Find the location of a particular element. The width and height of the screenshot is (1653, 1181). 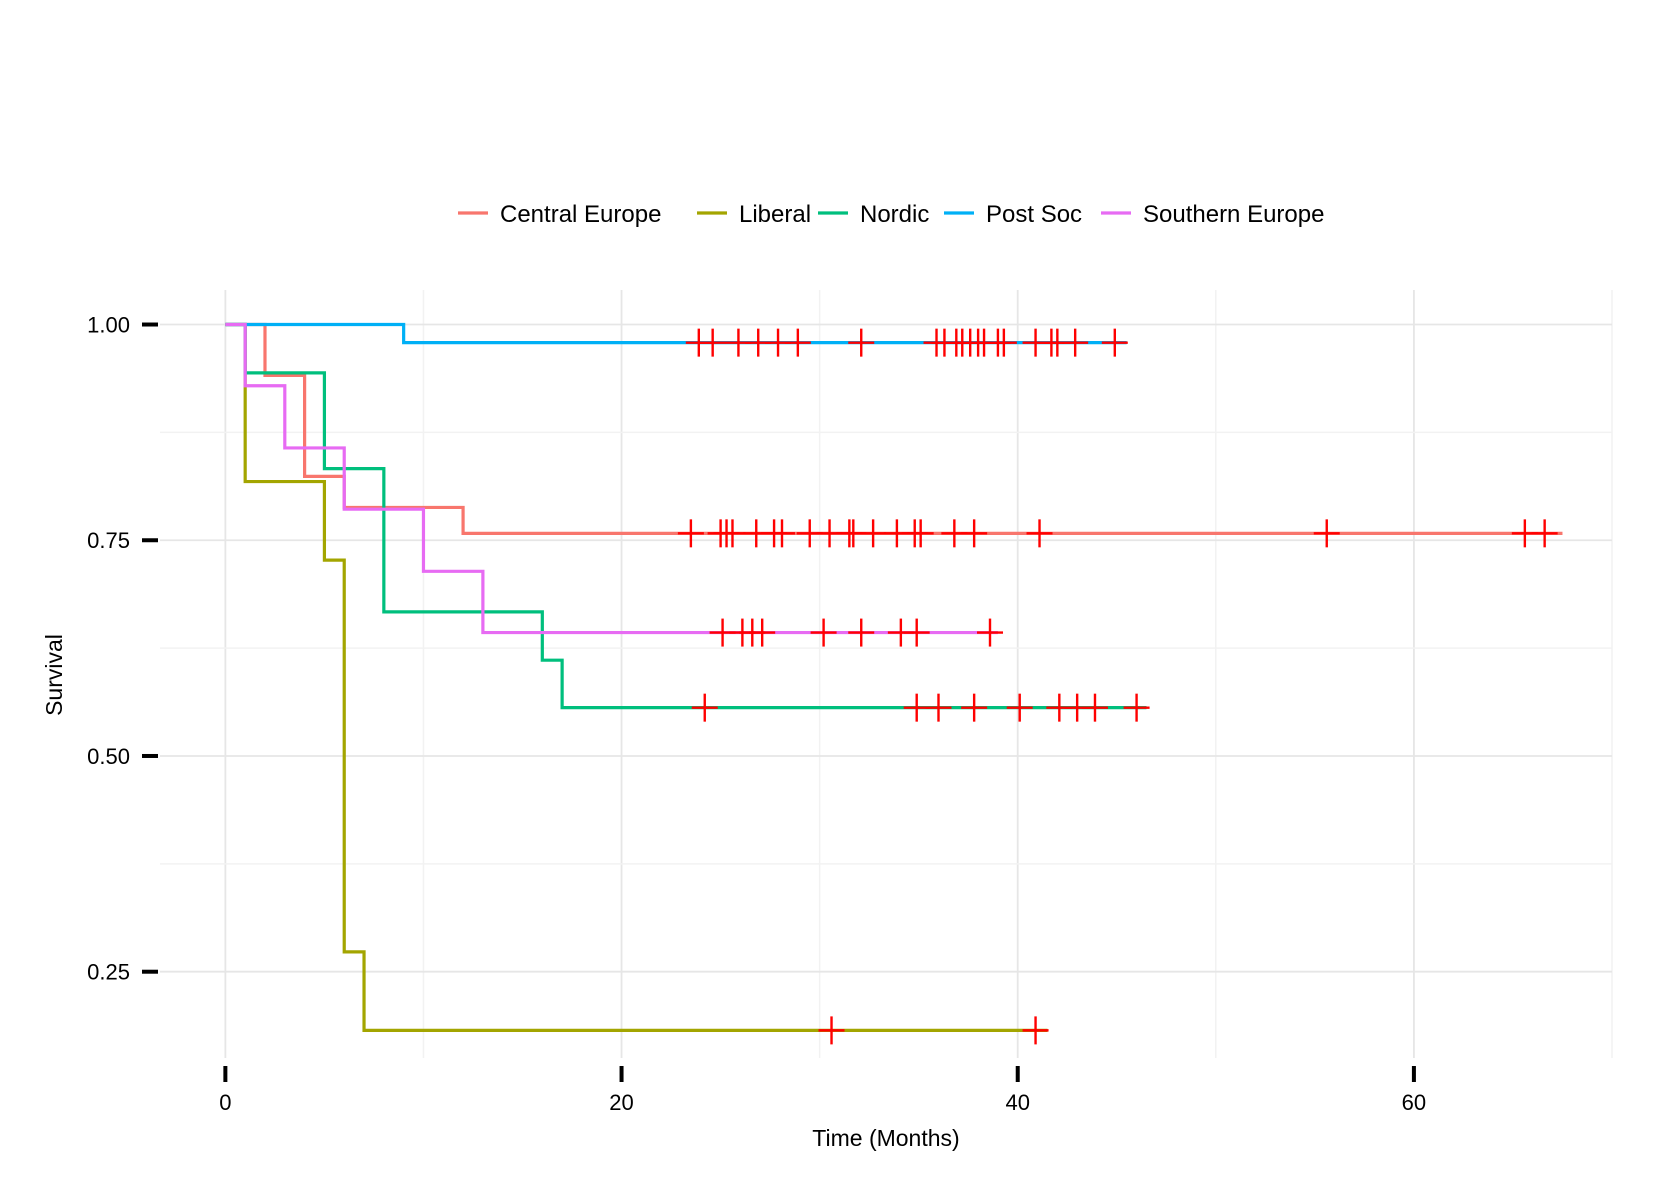

y-axis-tick-label: 0.25 is located at coordinates (108, 972).